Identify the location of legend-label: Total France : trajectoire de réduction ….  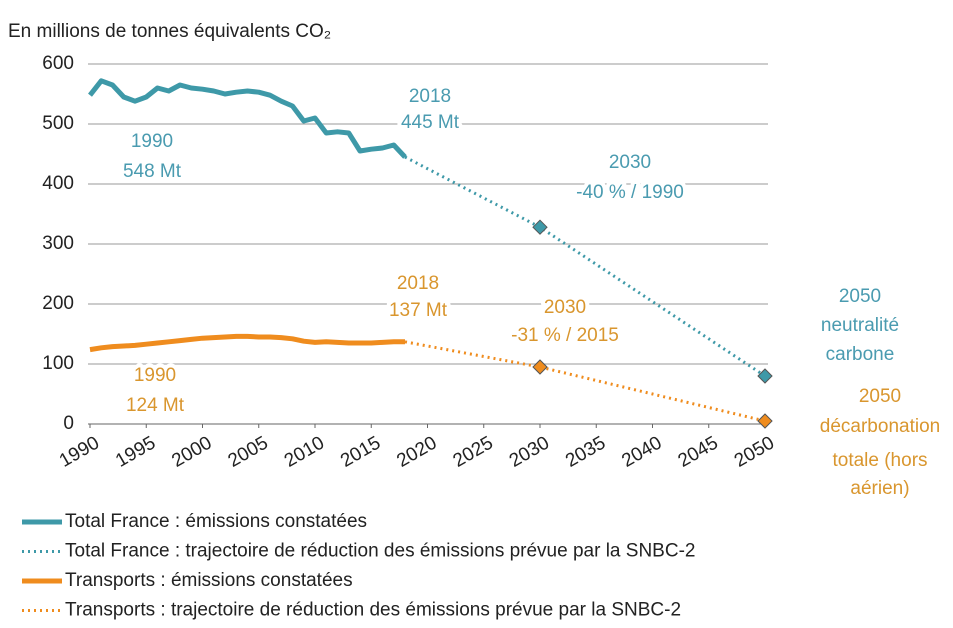
(380, 551).